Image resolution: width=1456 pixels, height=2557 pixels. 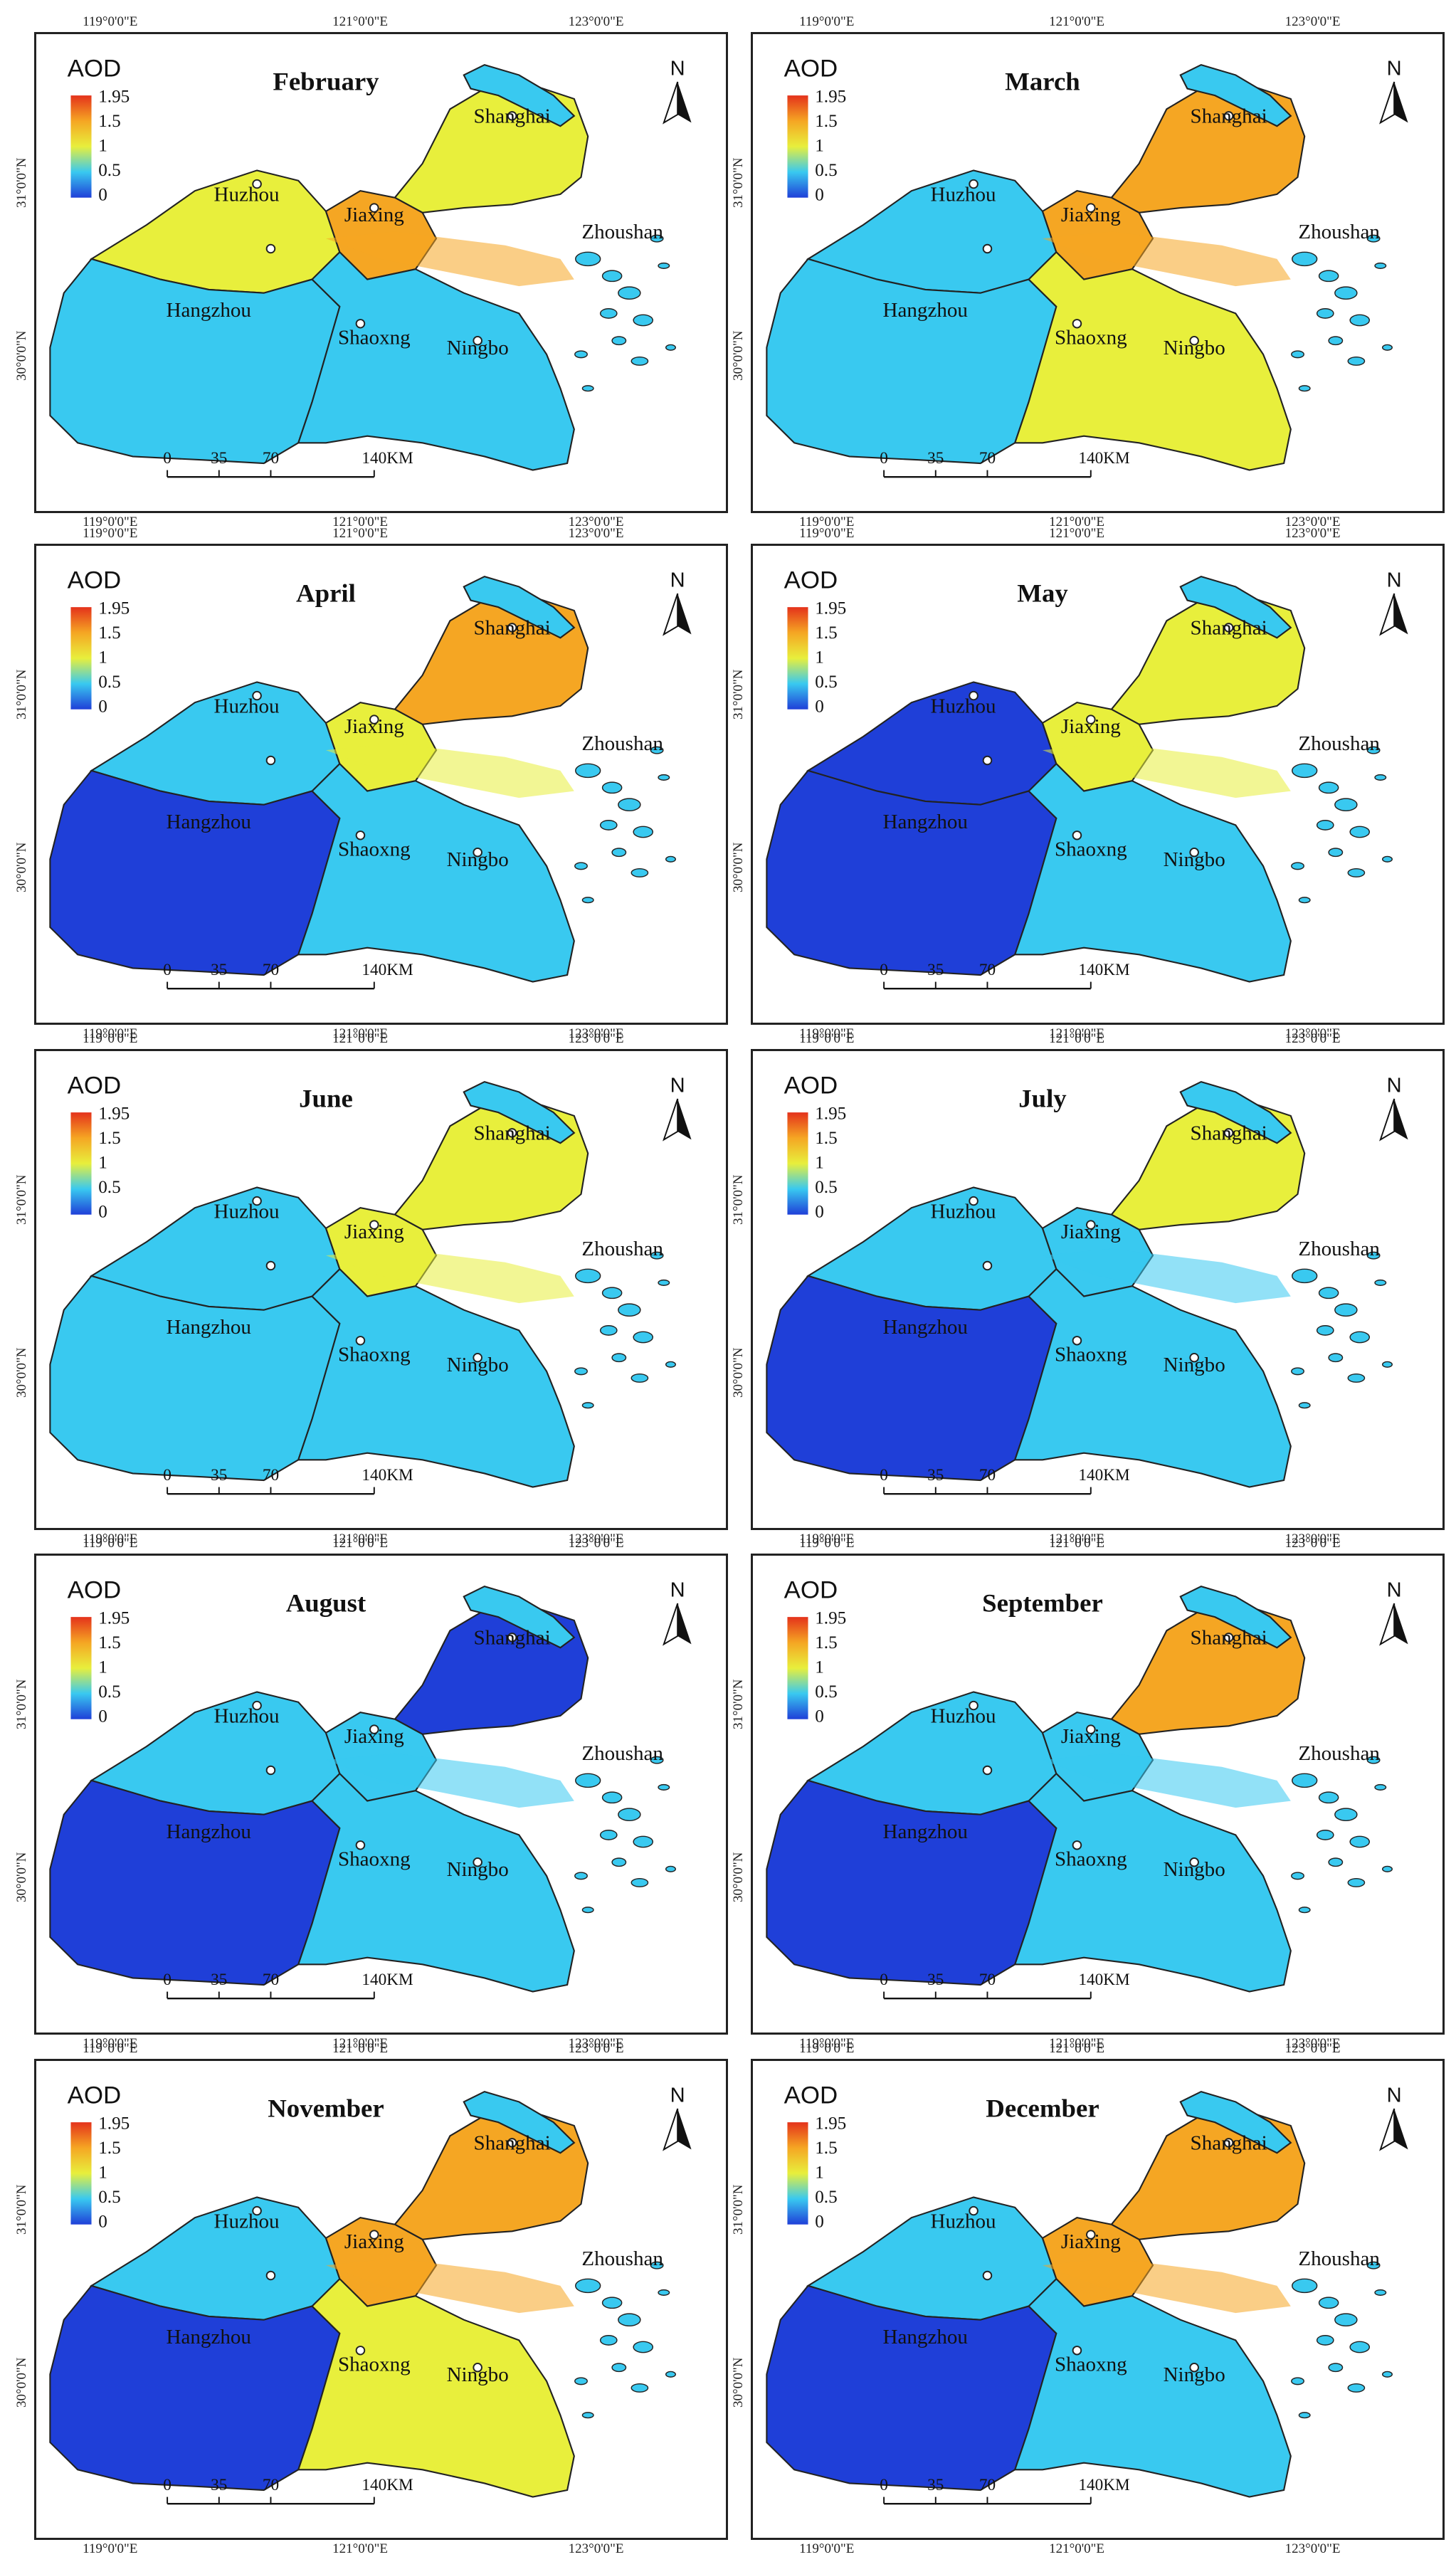 What do you see at coordinates (826, 2148) in the screenshot?
I see `legend-tick: 1.5` at bounding box center [826, 2148].